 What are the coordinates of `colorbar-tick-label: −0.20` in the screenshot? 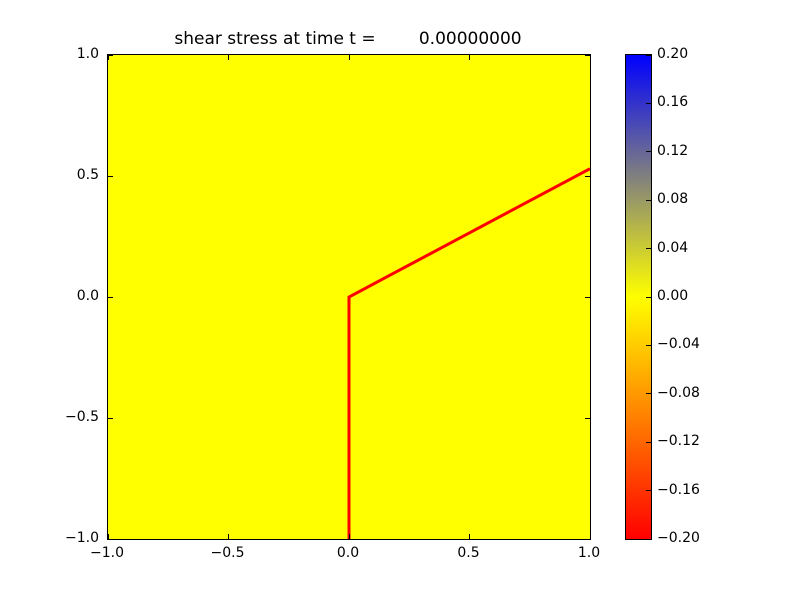 It's located at (678, 538).